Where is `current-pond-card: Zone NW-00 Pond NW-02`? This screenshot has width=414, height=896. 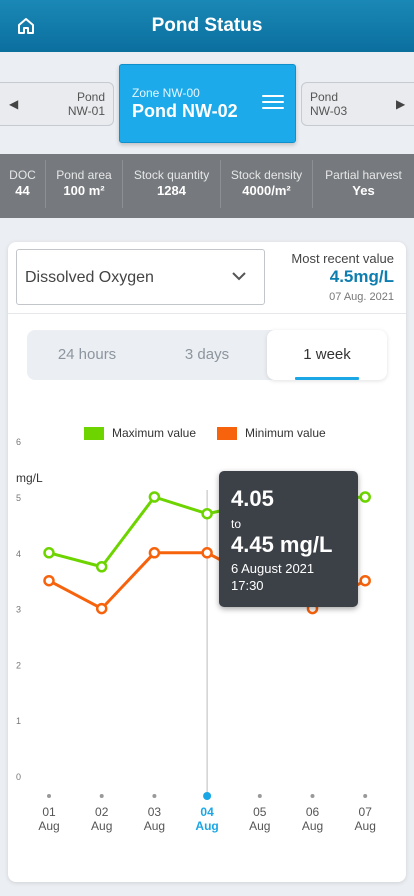
current-pond-card: Zone NW-00 Pond NW-02 is located at coordinates (207, 103).